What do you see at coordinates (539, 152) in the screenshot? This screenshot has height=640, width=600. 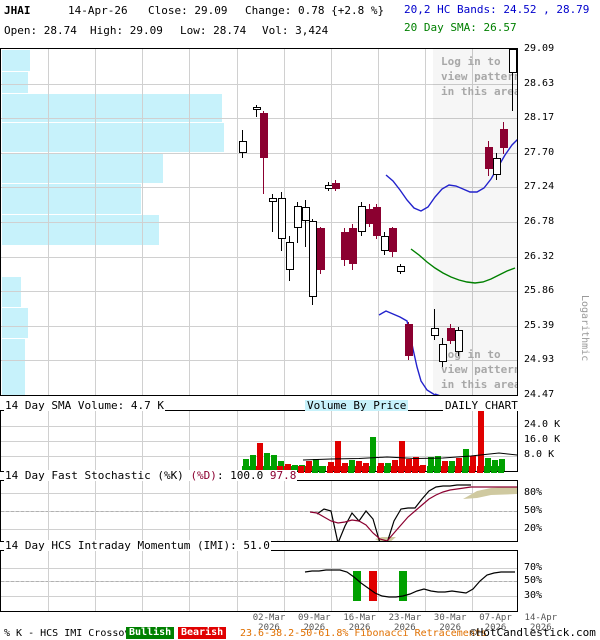 I see `price-axis-tick-3: 27.70` at bounding box center [539, 152].